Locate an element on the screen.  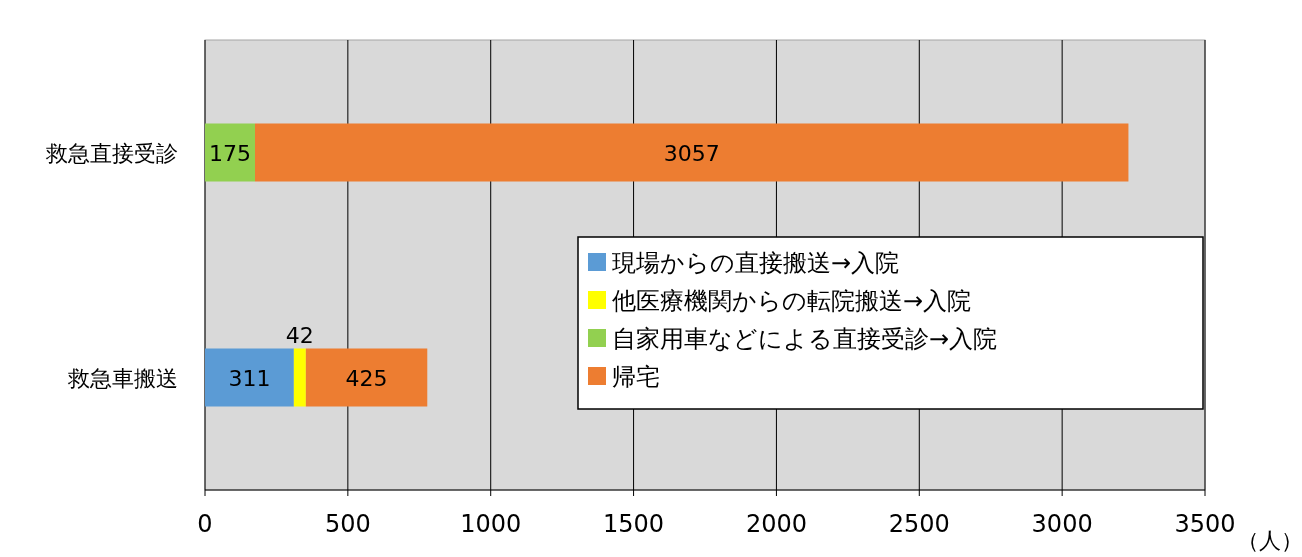
x-tick-label: 500 is located at coordinates (347, 524).